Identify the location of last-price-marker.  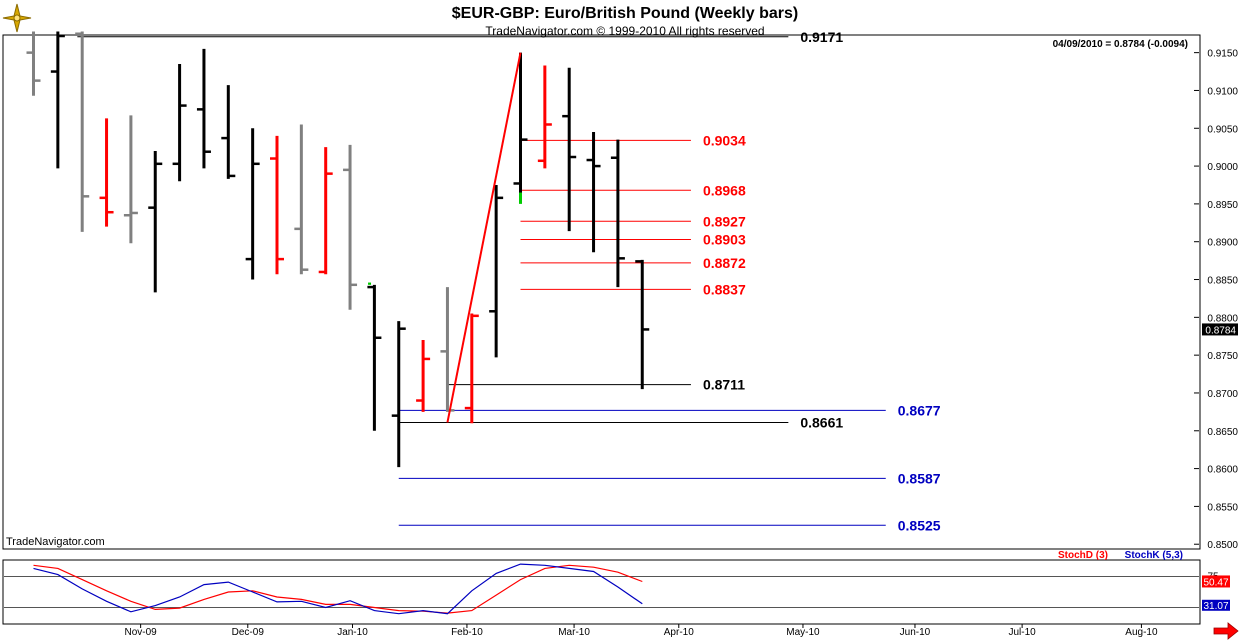
(1220, 329).